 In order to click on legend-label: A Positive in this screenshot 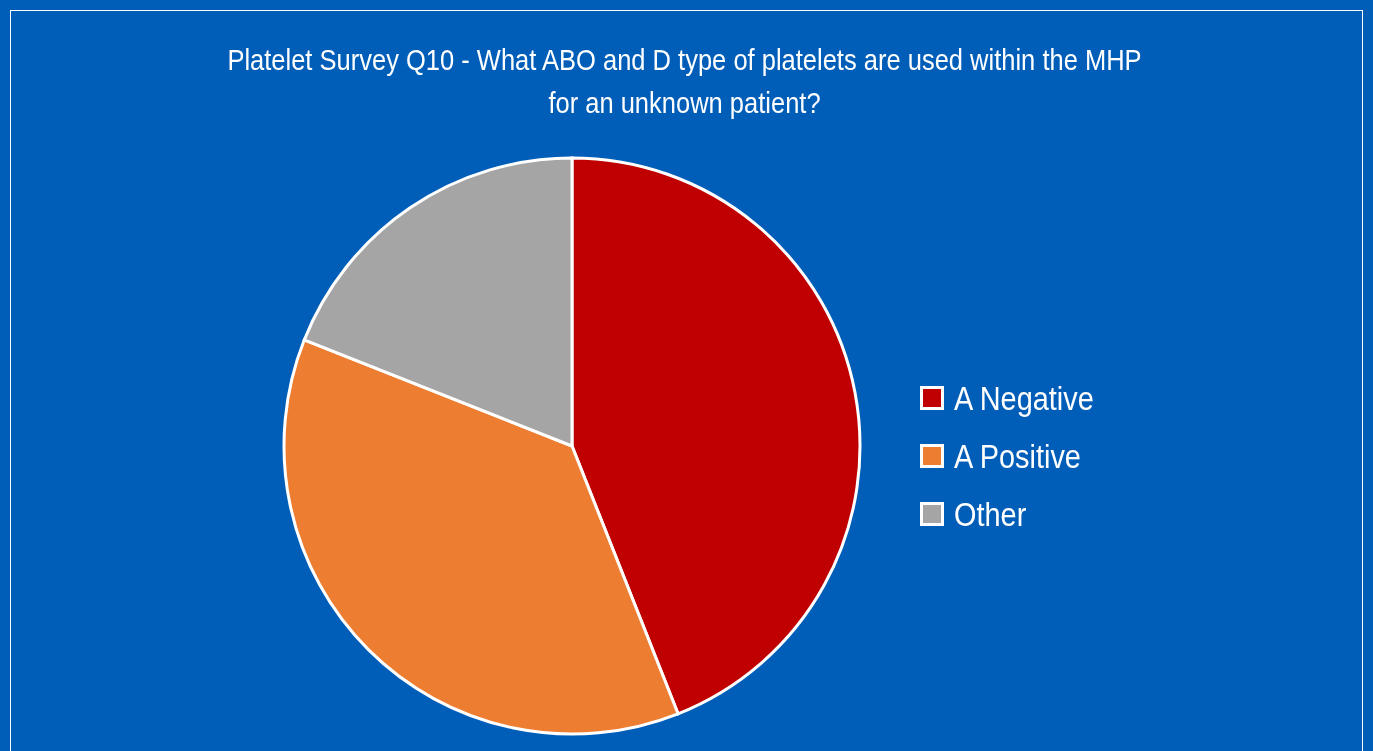, I will do `click(1017, 456)`.